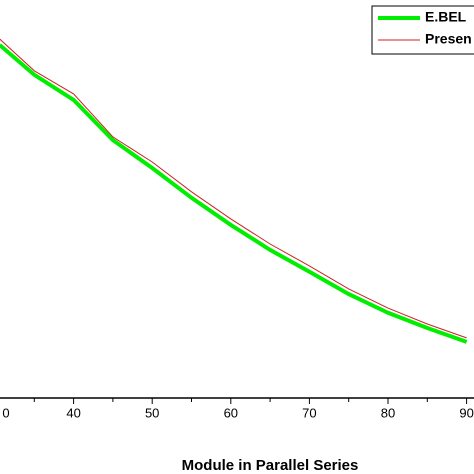  What do you see at coordinates (5, 412) in the screenshot?
I see `x-tick-label: 0` at bounding box center [5, 412].